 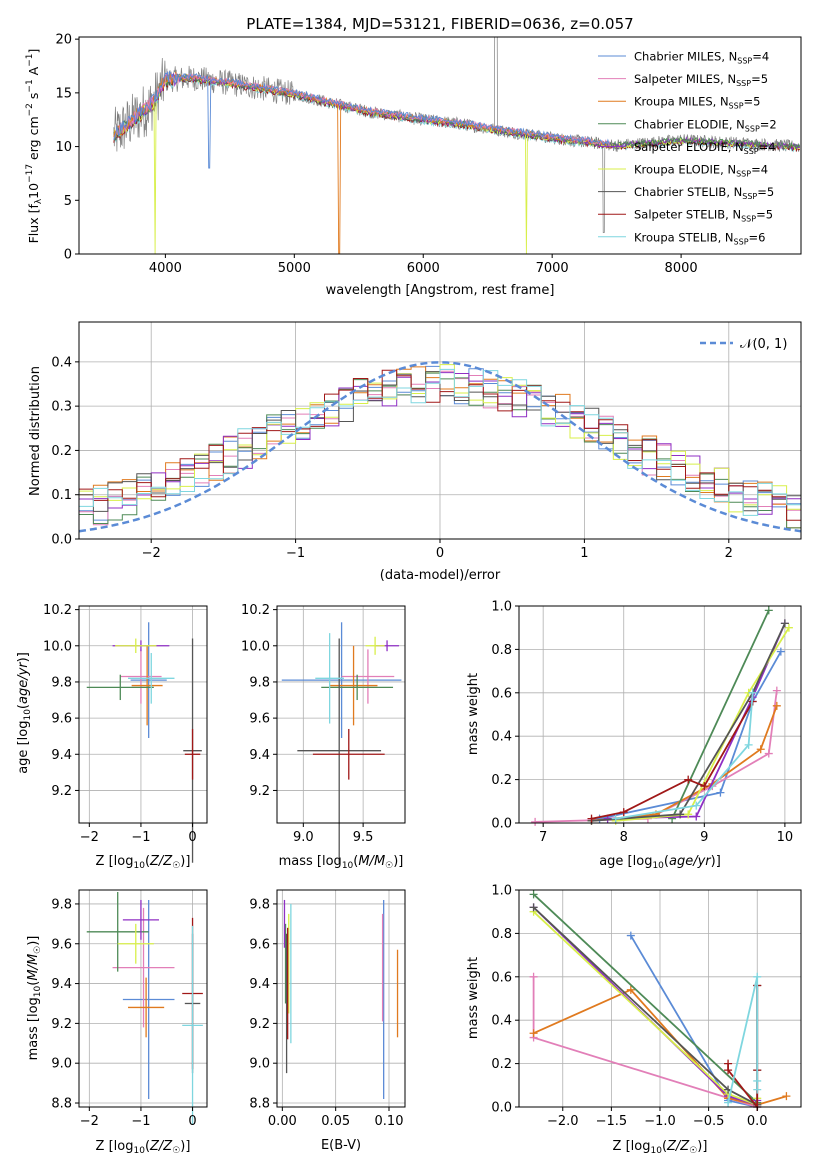 What do you see at coordinates (681, 268) in the screenshot?
I see `x-tick-label: 8000` at bounding box center [681, 268].